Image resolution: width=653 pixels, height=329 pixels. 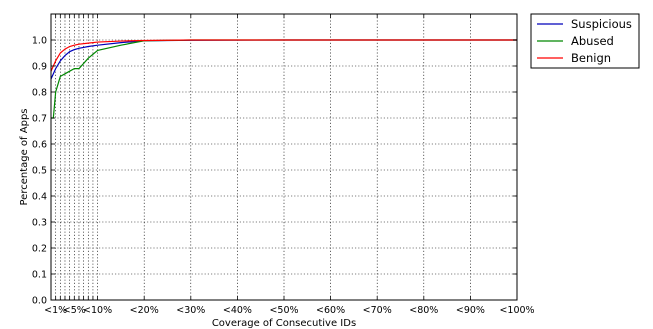 I want to click on x-tick-label: <5%, so click(x=74, y=310).